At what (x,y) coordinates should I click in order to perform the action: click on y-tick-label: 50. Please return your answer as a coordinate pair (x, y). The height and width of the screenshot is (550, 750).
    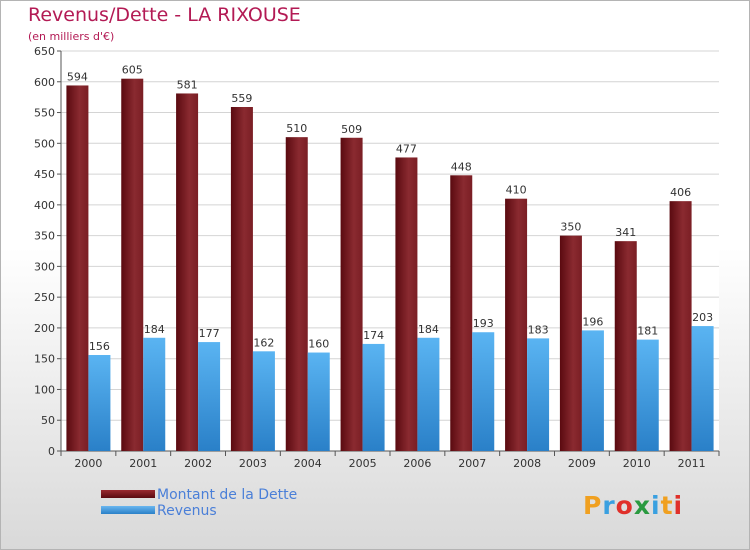
    Looking at the image, I should click on (48, 420).